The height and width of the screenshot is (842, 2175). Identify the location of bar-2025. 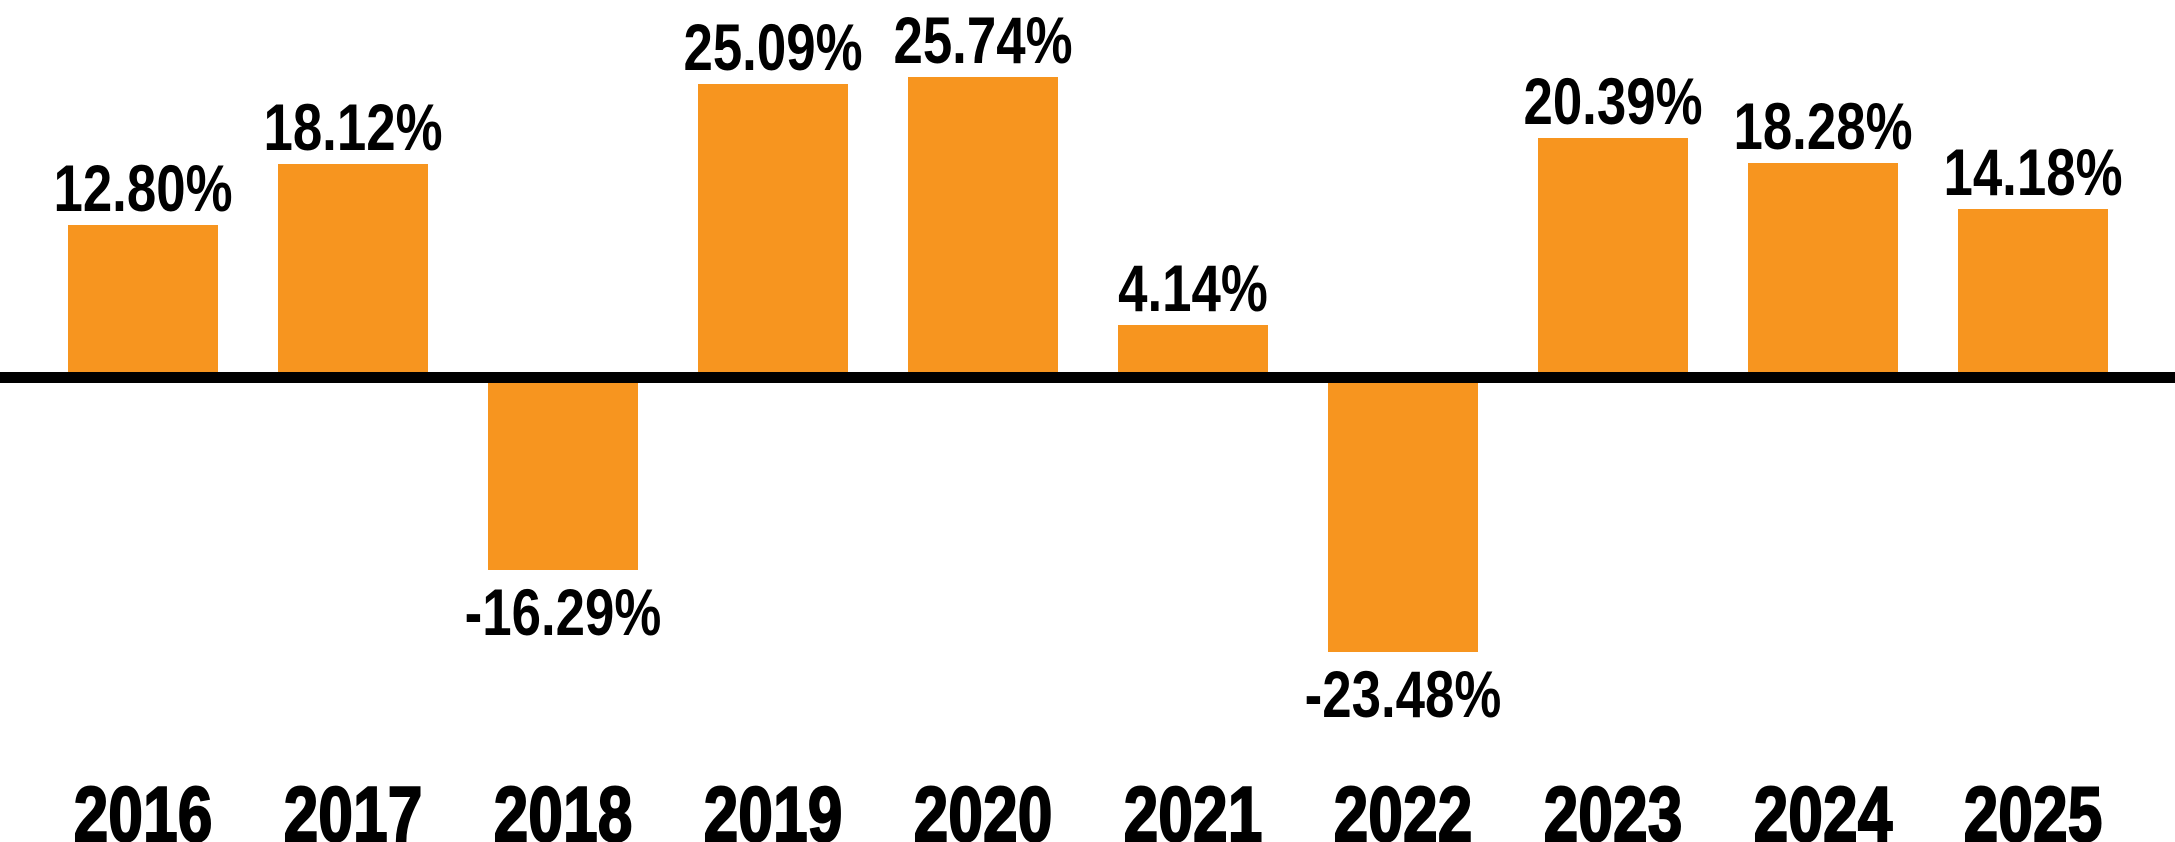
(2033, 290).